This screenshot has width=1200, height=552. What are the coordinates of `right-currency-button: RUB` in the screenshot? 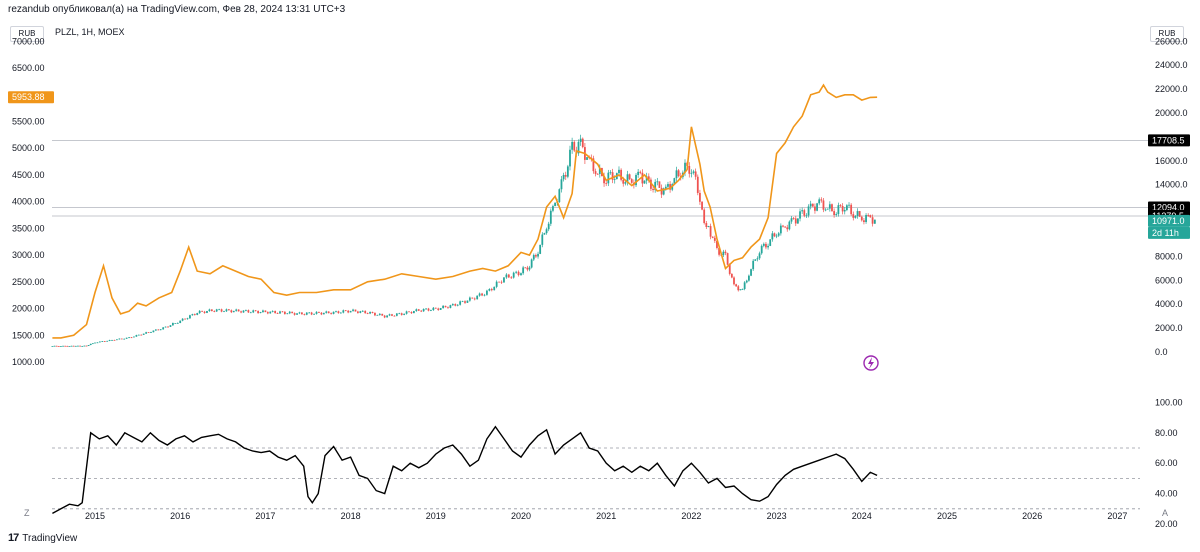 It's located at (1167, 34).